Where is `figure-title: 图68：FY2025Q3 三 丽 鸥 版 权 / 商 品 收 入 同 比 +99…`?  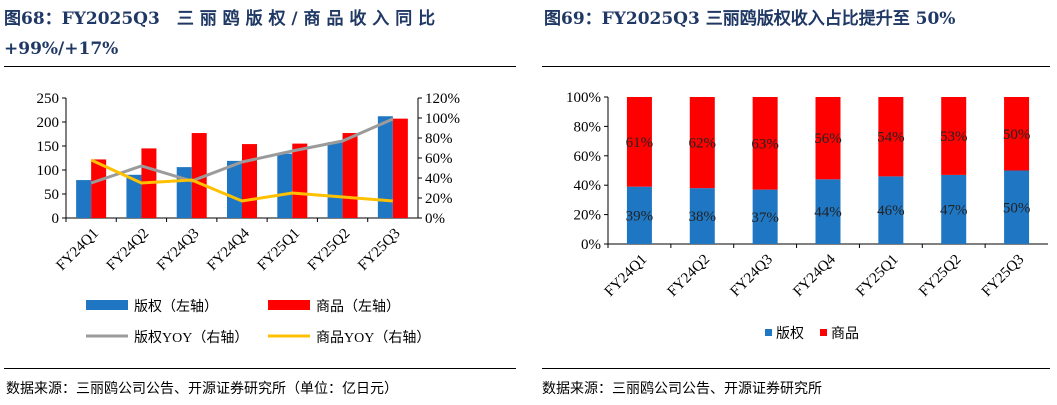 figure-title: 图68：FY2025Q3 三 丽 鸥 版 权 / 商 品 收 入 同 比 +99… is located at coordinates (260, 34).